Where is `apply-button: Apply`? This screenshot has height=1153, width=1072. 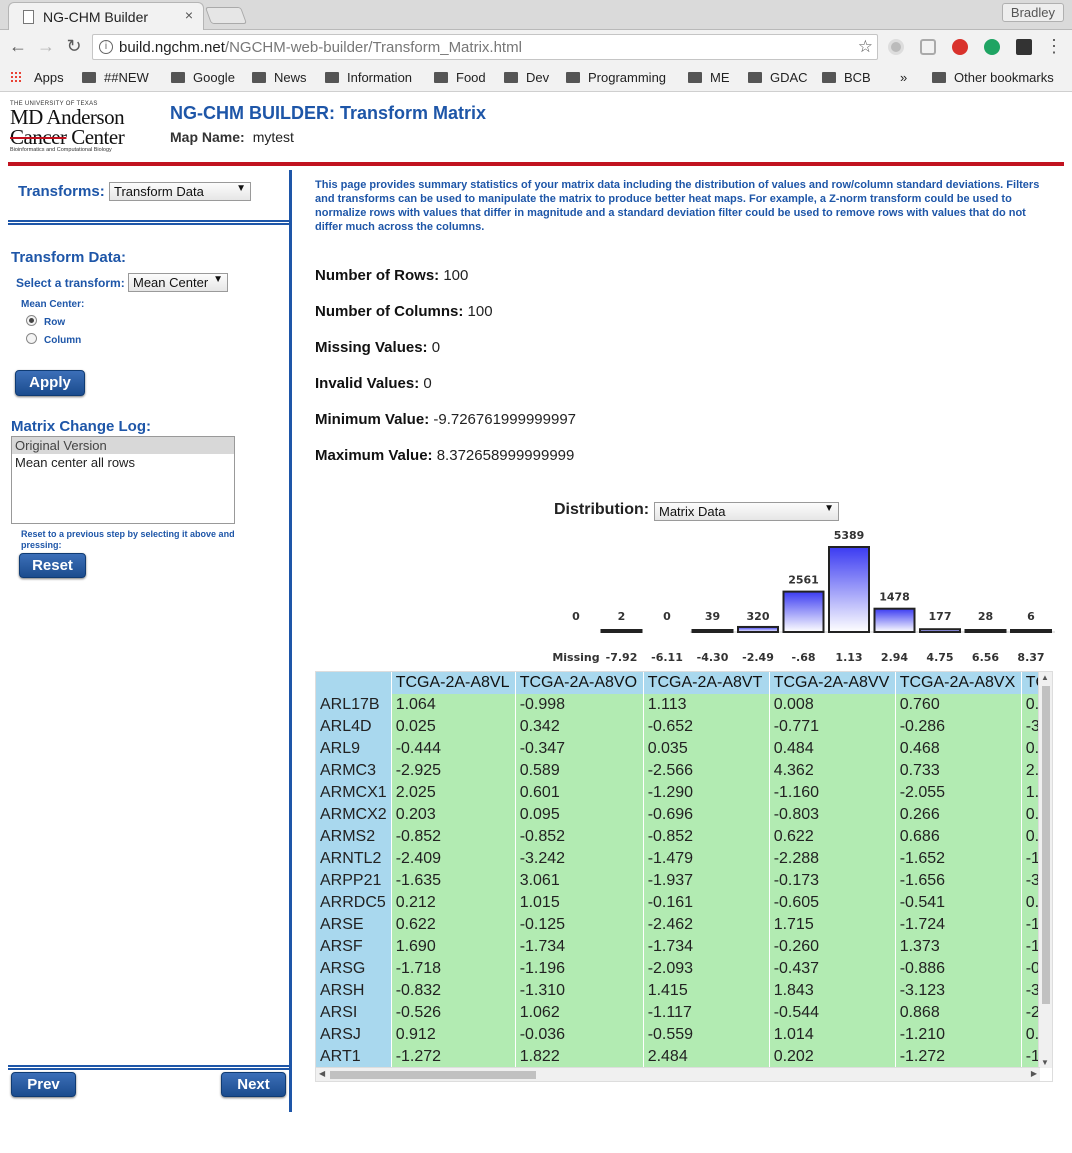 apply-button: Apply is located at coordinates (50, 383).